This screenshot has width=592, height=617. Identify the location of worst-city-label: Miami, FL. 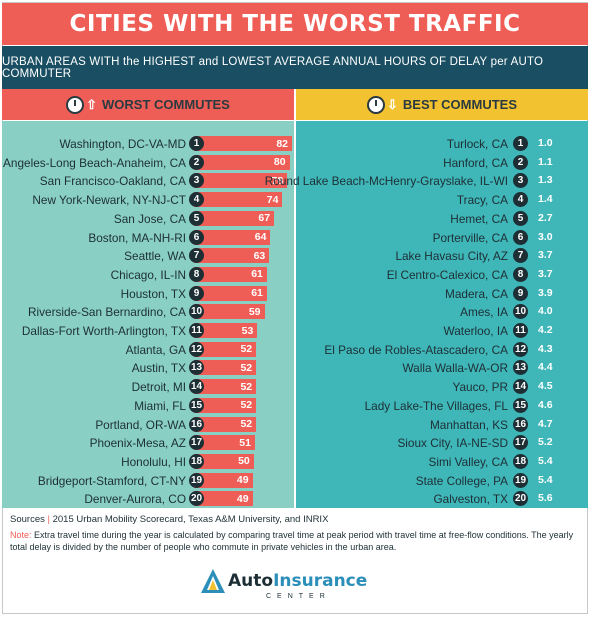
(160, 405).